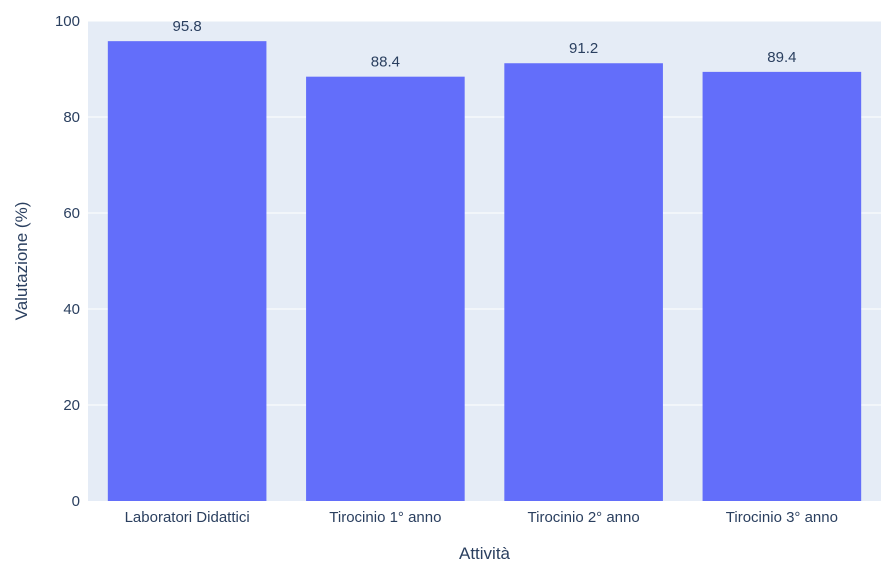 This screenshot has width=891, height=562. I want to click on y-tick-label: 0, so click(76, 501).